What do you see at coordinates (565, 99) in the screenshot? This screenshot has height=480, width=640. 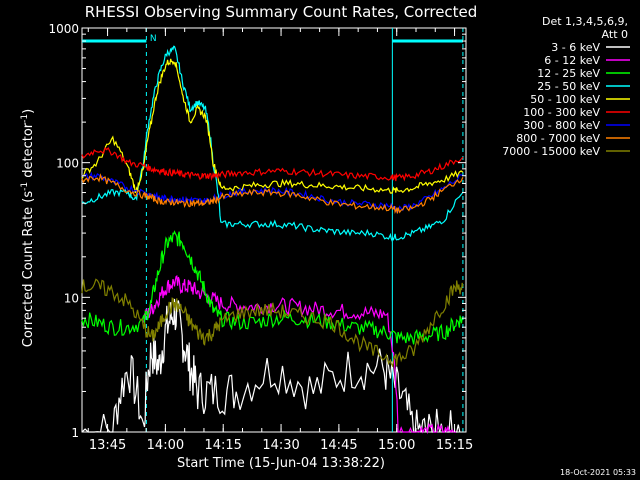 I see `legend-label: 50 - 100 keV` at bounding box center [565, 99].